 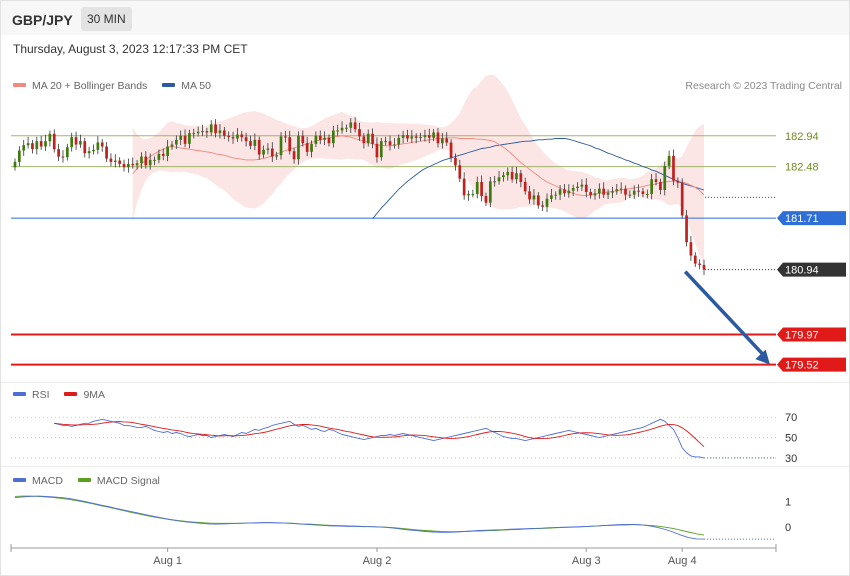 I want to click on timeframe-button: 30 MIN, so click(x=106, y=19).